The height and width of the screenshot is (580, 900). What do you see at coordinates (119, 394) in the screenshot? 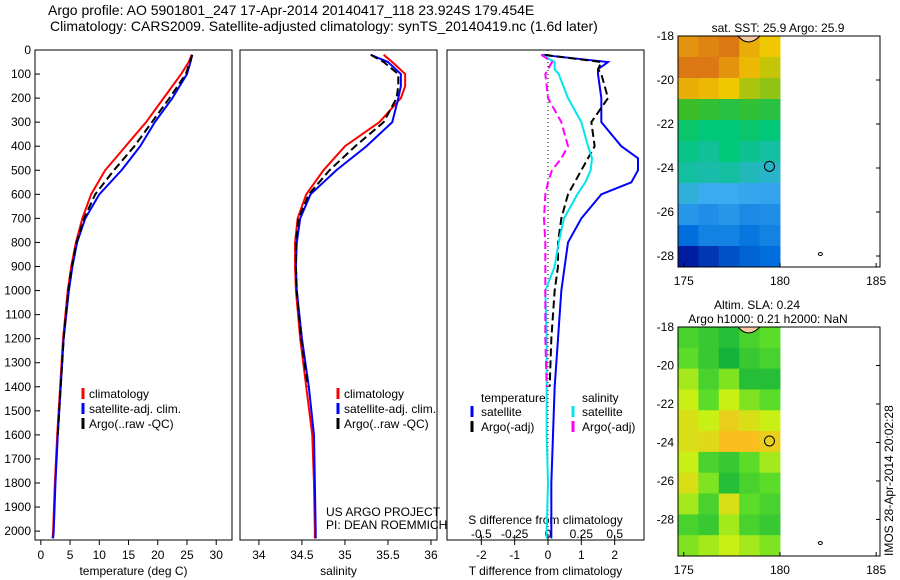
I see `legend-label: climatology` at bounding box center [119, 394].